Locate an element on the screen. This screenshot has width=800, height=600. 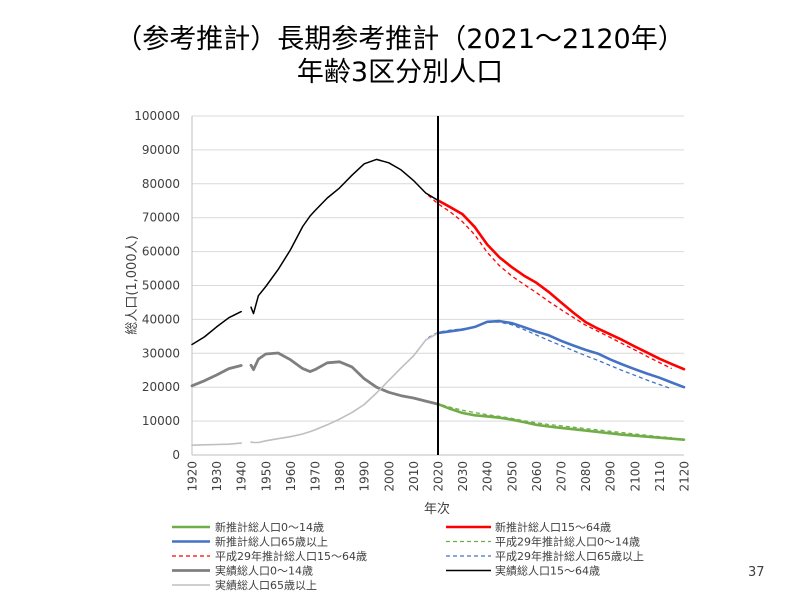
page-number: 37 is located at coordinates (756, 572).